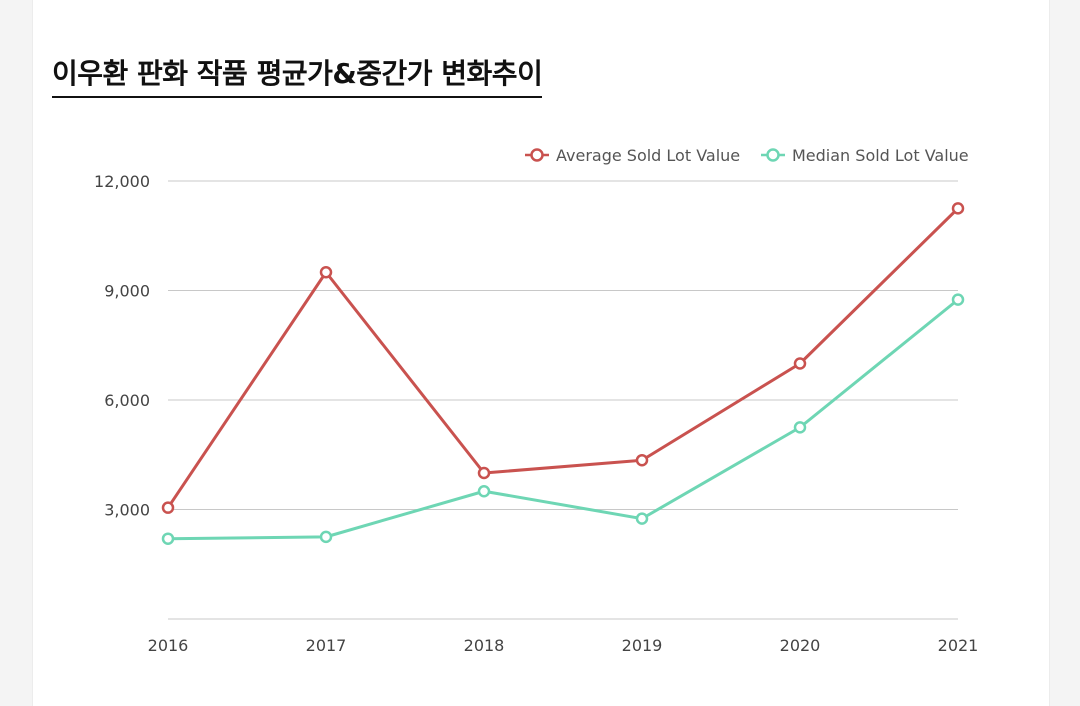 Image resolution: width=1080 pixels, height=706 pixels. Describe the element at coordinates (127, 510) in the screenshot. I see `y-tick-label: 3,000` at that location.